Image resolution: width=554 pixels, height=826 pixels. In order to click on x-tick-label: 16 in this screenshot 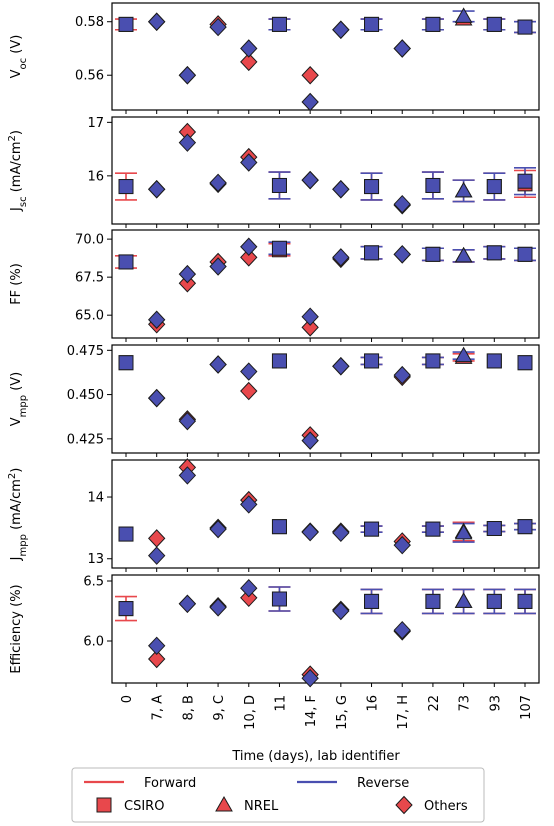, I will do `click(373, 703)`.